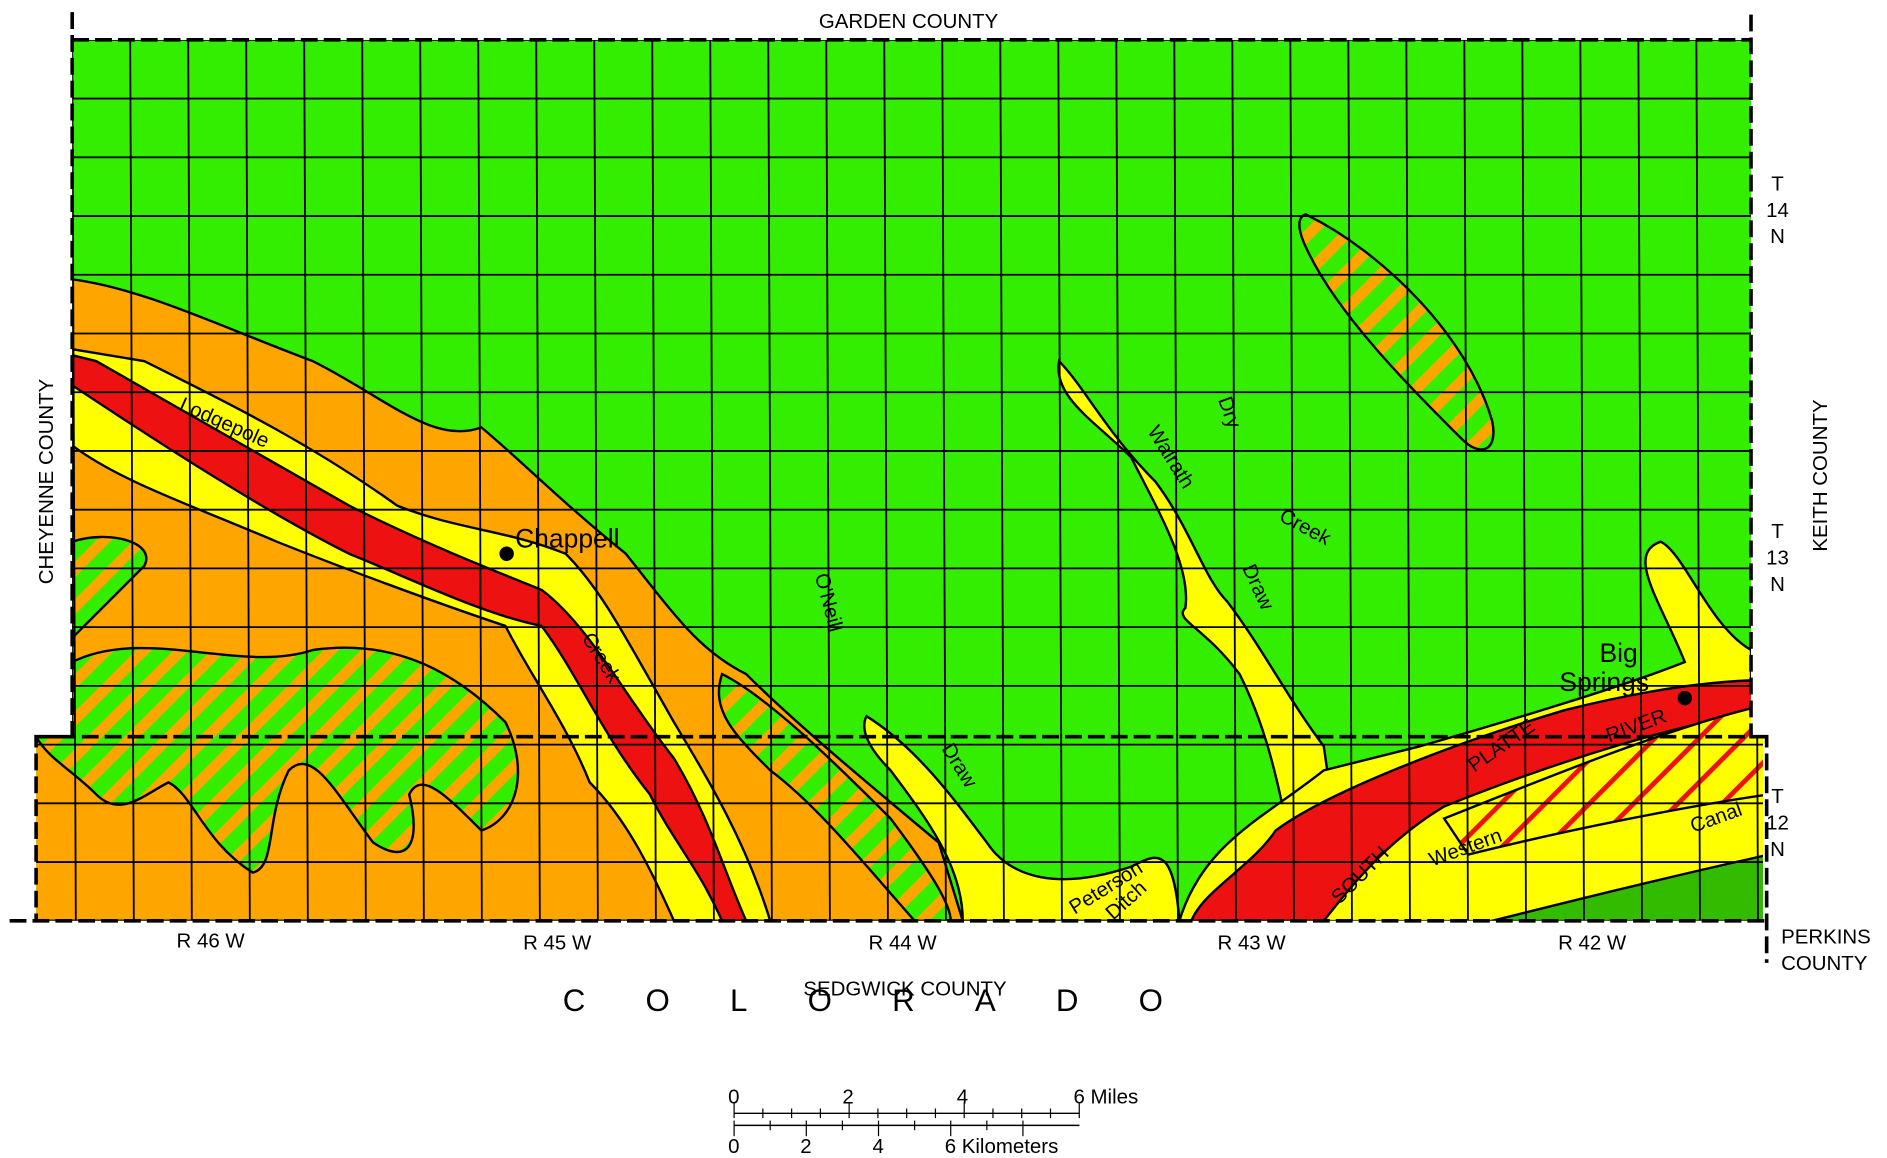 This screenshot has width=1887, height=1158. What do you see at coordinates (211, 940) in the screenshot?
I see `range-label: R 46 W` at bounding box center [211, 940].